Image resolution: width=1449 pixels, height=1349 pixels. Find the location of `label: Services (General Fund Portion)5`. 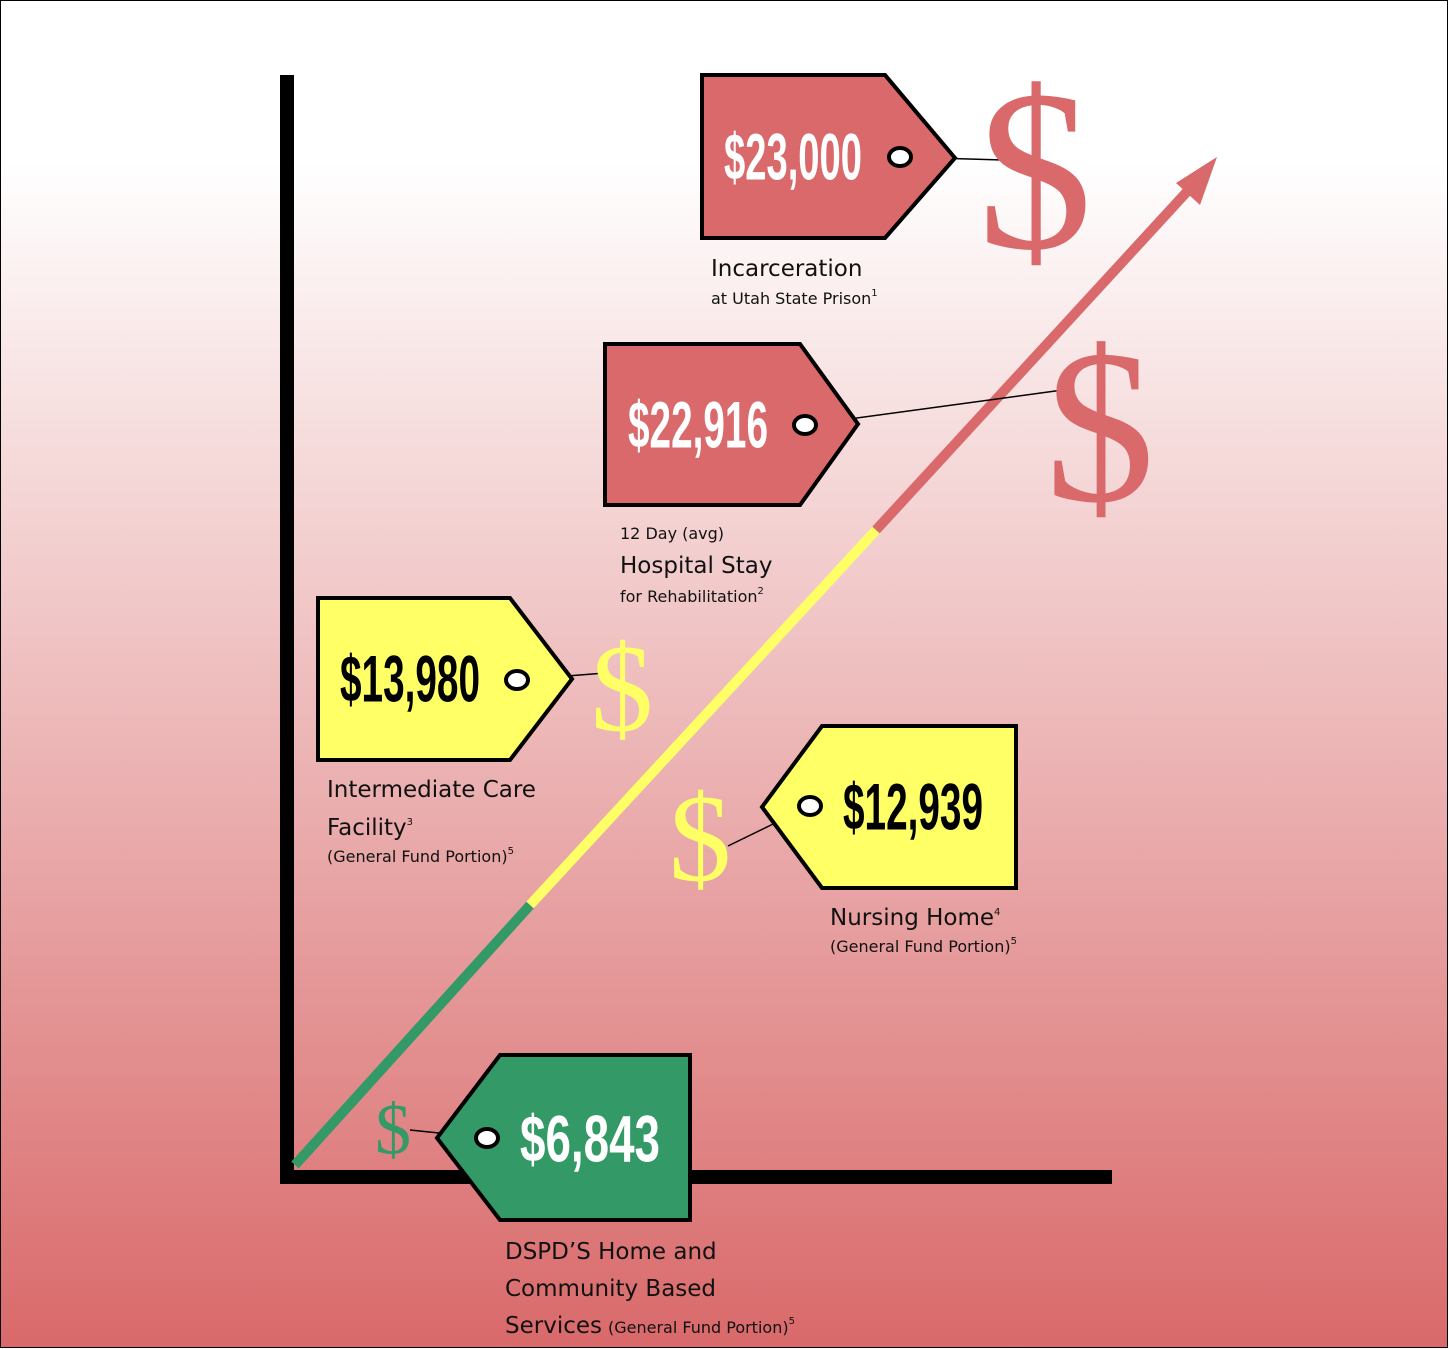

label: Services (General Fund Portion)5 is located at coordinates (650, 1326).